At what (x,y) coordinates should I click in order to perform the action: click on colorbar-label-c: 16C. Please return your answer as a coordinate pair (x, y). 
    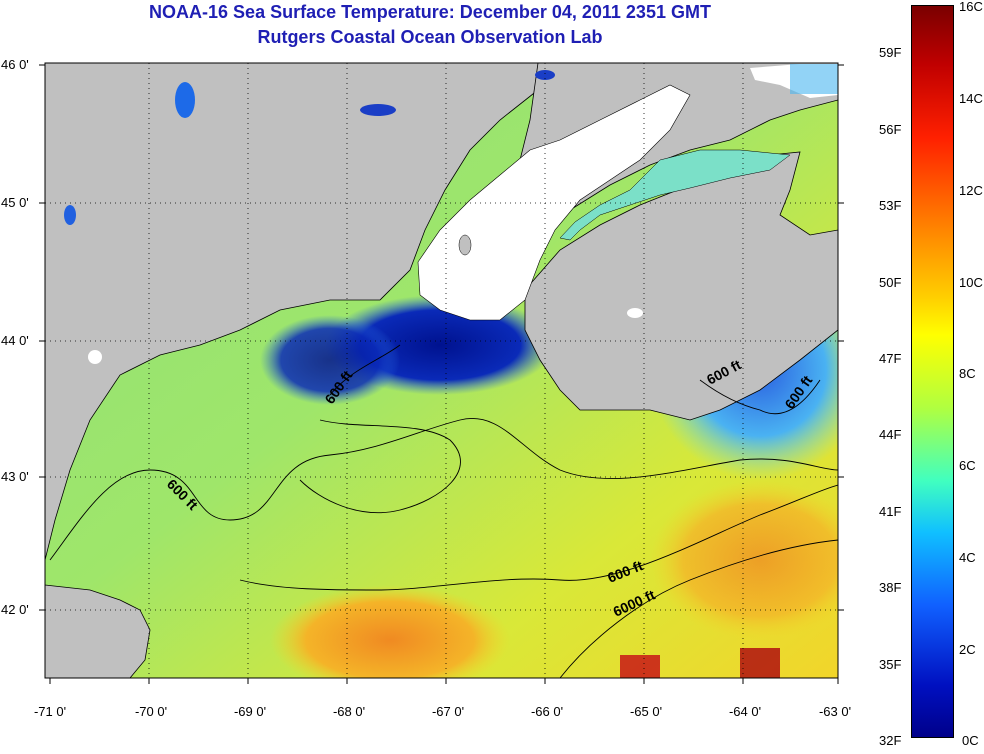
    Looking at the image, I should click on (971, 7).